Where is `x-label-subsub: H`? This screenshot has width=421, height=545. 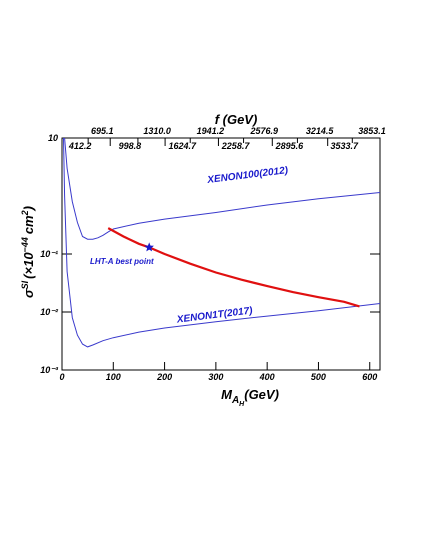
x-label-subsub: H is located at coordinates (242, 404).